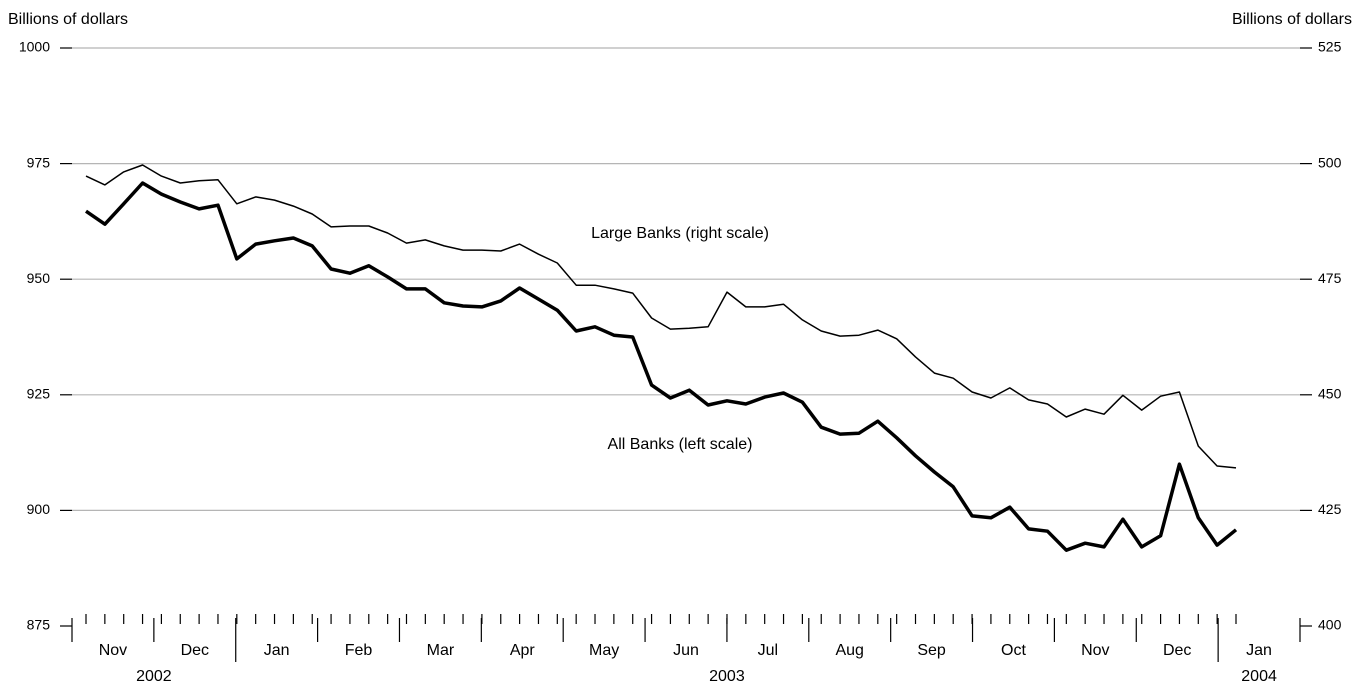 The image size is (1360, 686). I want to click on y2-tick-label: 450, so click(1330, 394).